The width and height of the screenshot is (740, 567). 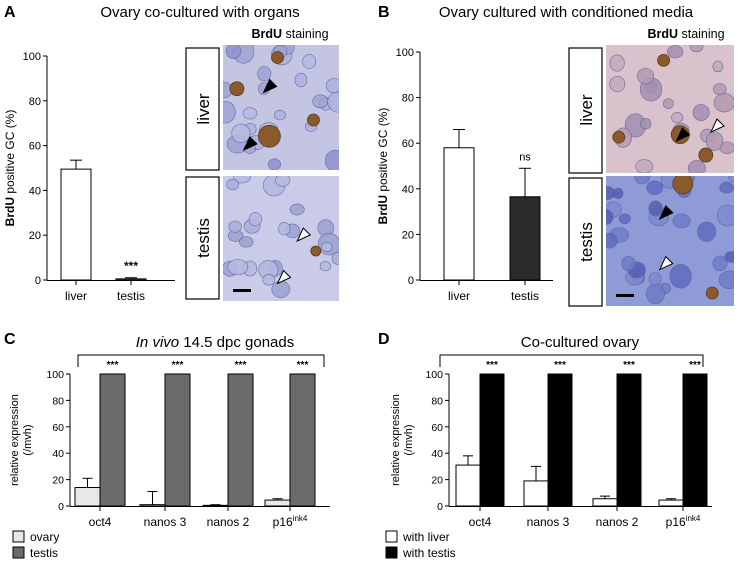 I want to click on legend-label: testis, so click(x=44, y=553).